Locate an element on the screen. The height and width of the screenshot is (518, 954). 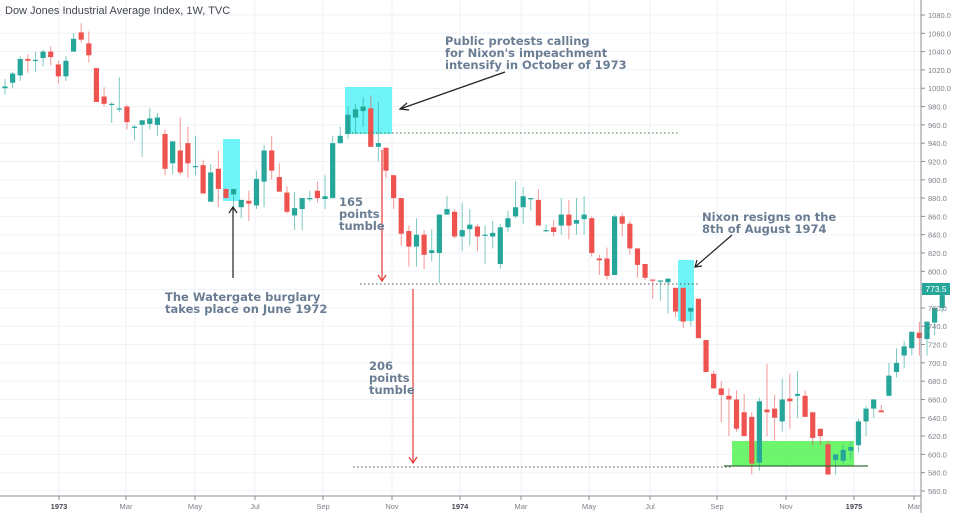
highlight-watergate is located at coordinates (231, 170).